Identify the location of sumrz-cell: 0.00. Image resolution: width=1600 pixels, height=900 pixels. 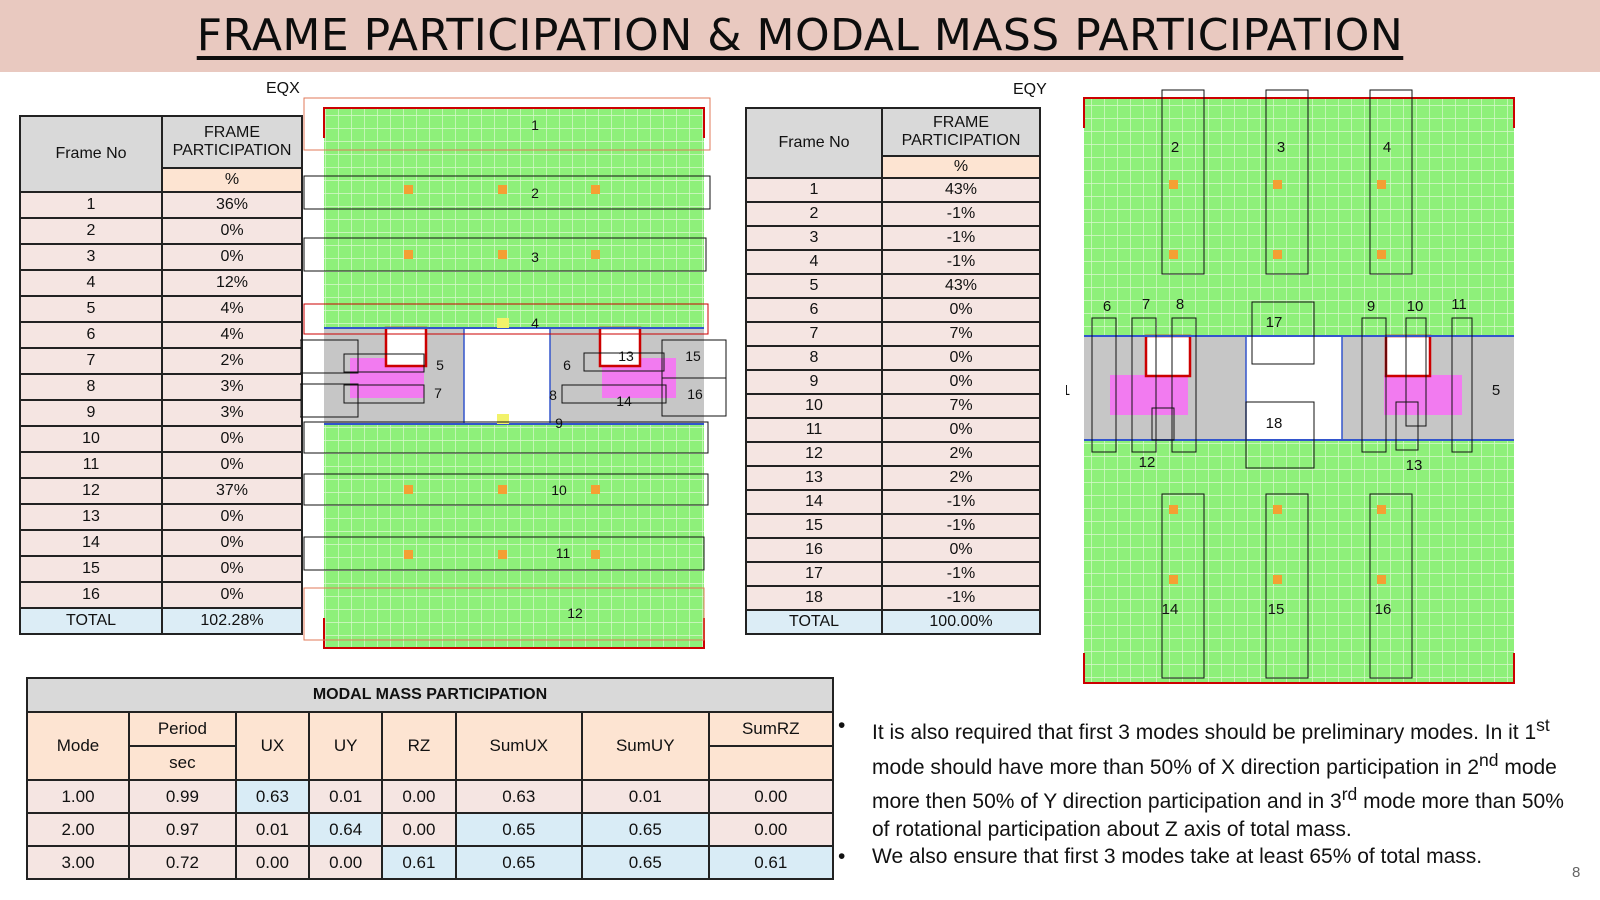
(770, 829).